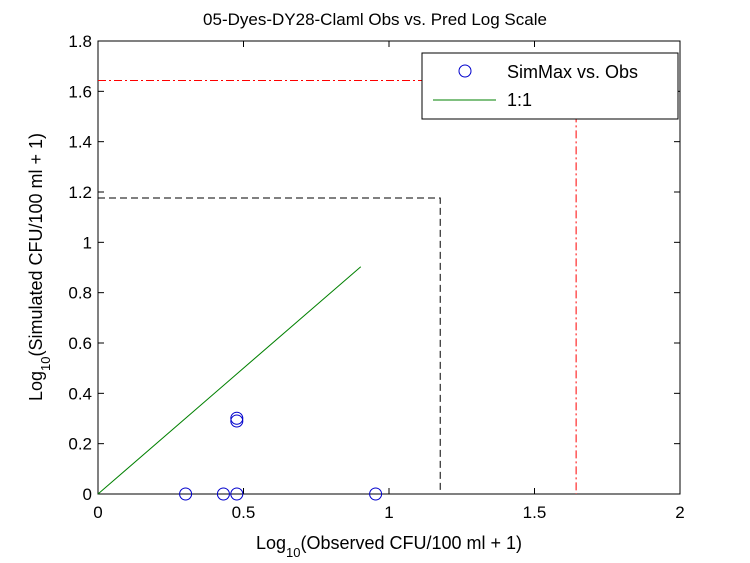 The image size is (750, 563). What do you see at coordinates (39, 267) in the screenshot?
I see `y-axis-label: Log10(Simulated CFU/100 ml + 1)` at bounding box center [39, 267].